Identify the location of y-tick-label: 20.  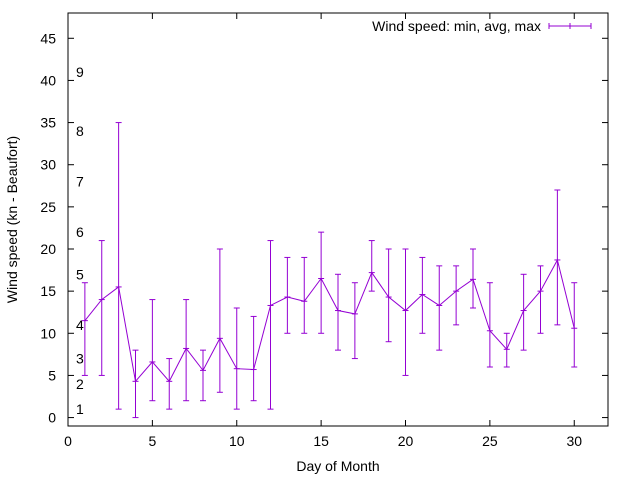
(48, 249).